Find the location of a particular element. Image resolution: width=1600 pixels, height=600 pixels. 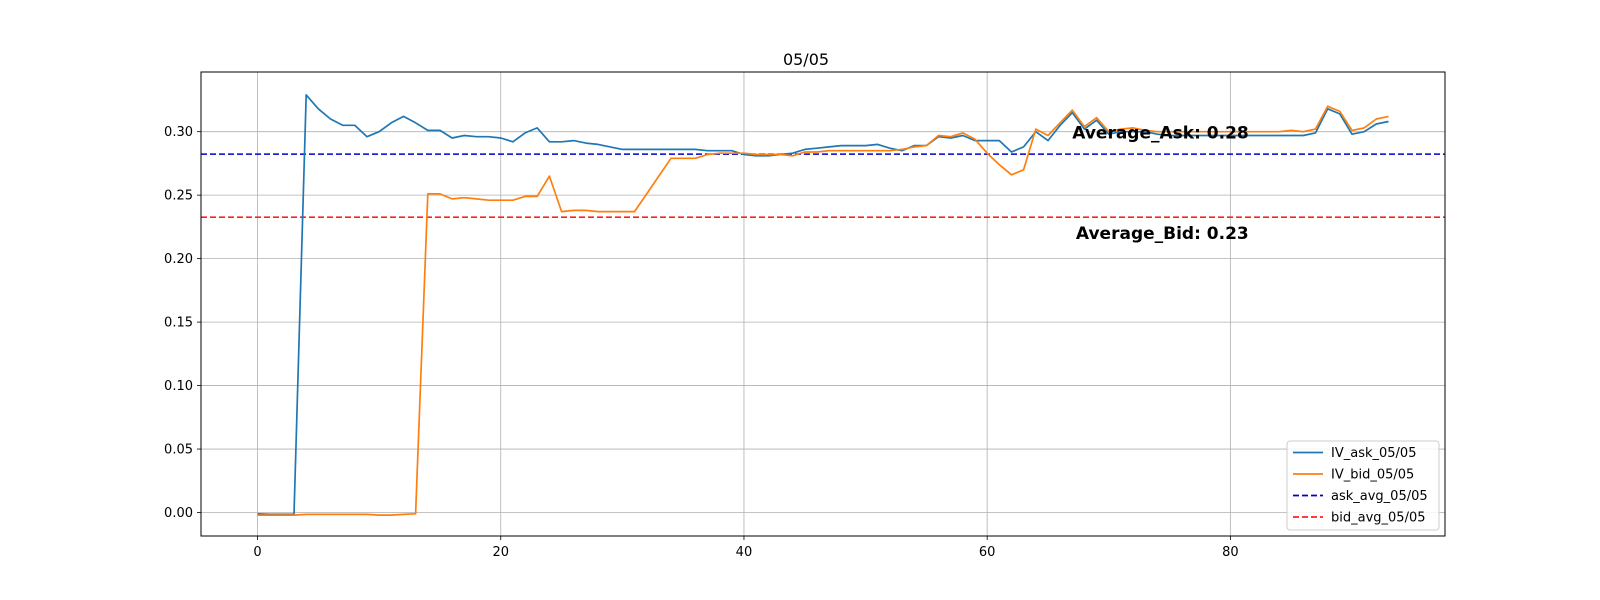

x-tick-label: 0 is located at coordinates (257, 552).